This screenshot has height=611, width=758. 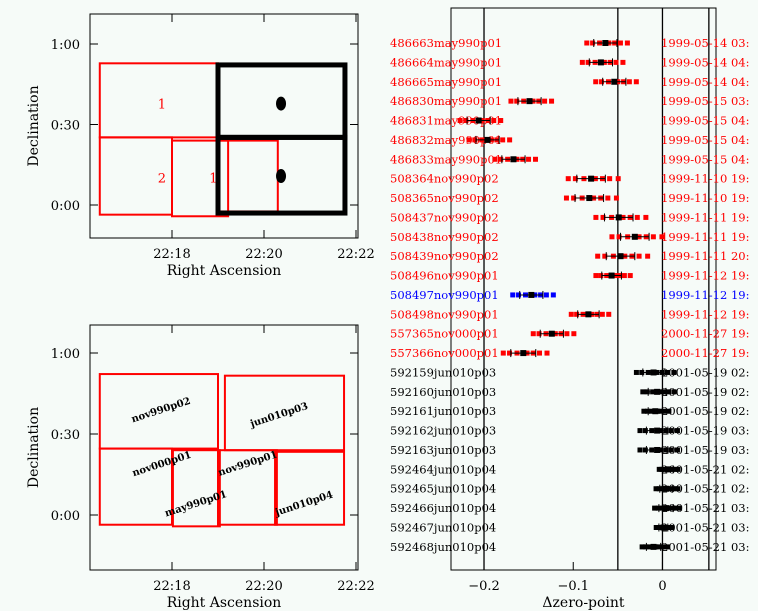 I want to click on exposure-id: 508498nov990p01, so click(x=444, y=314).